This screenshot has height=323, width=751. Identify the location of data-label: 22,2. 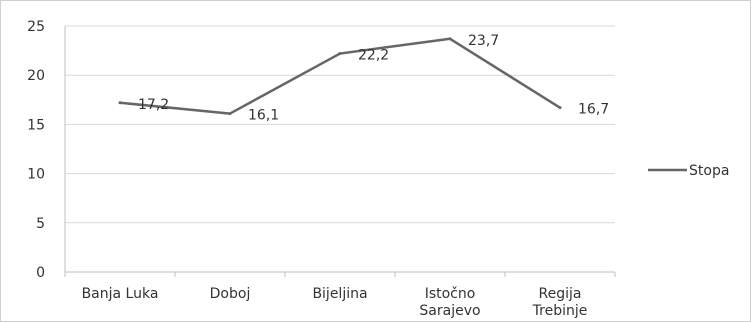
(373, 56).